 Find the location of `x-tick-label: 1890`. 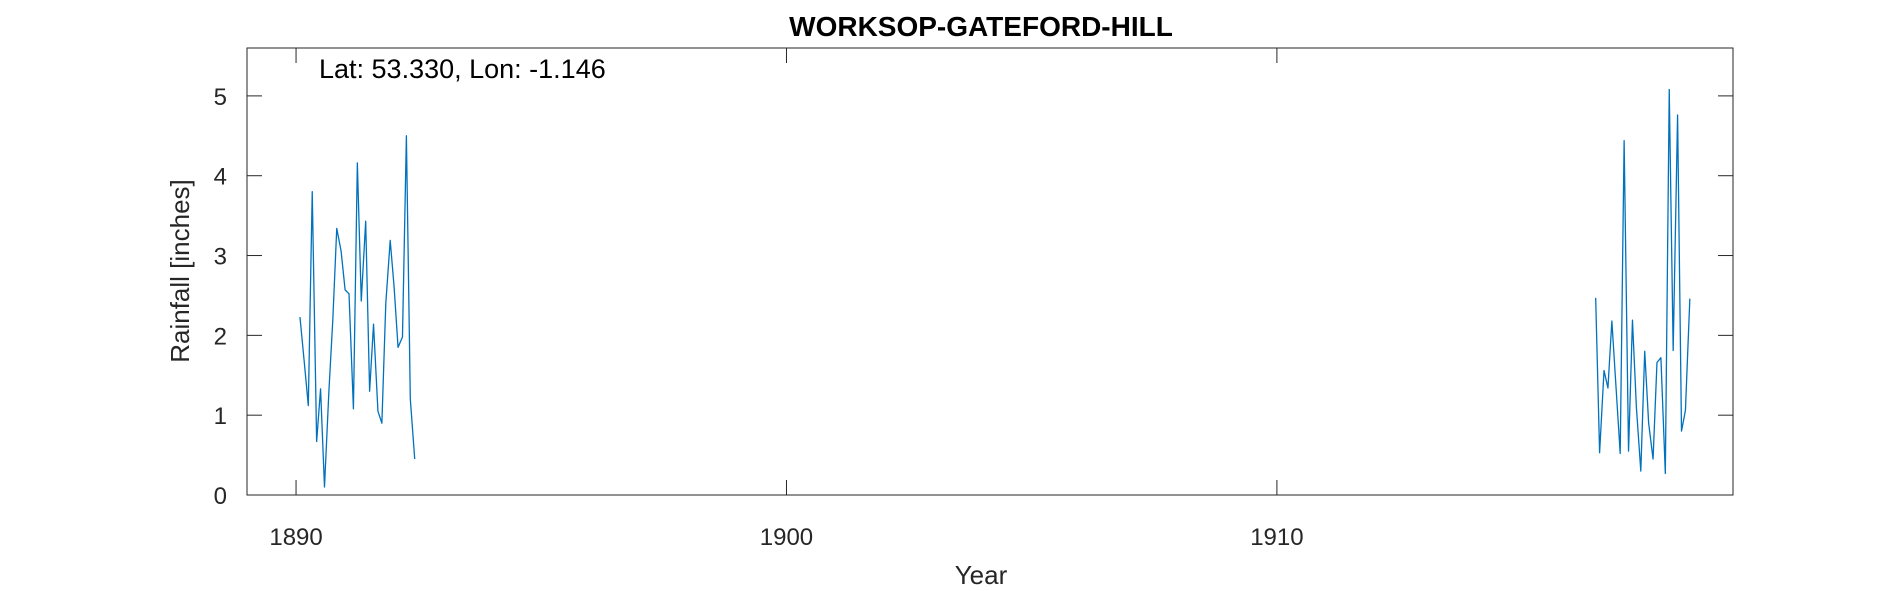

x-tick-label: 1890 is located at coordinates (295, 537).